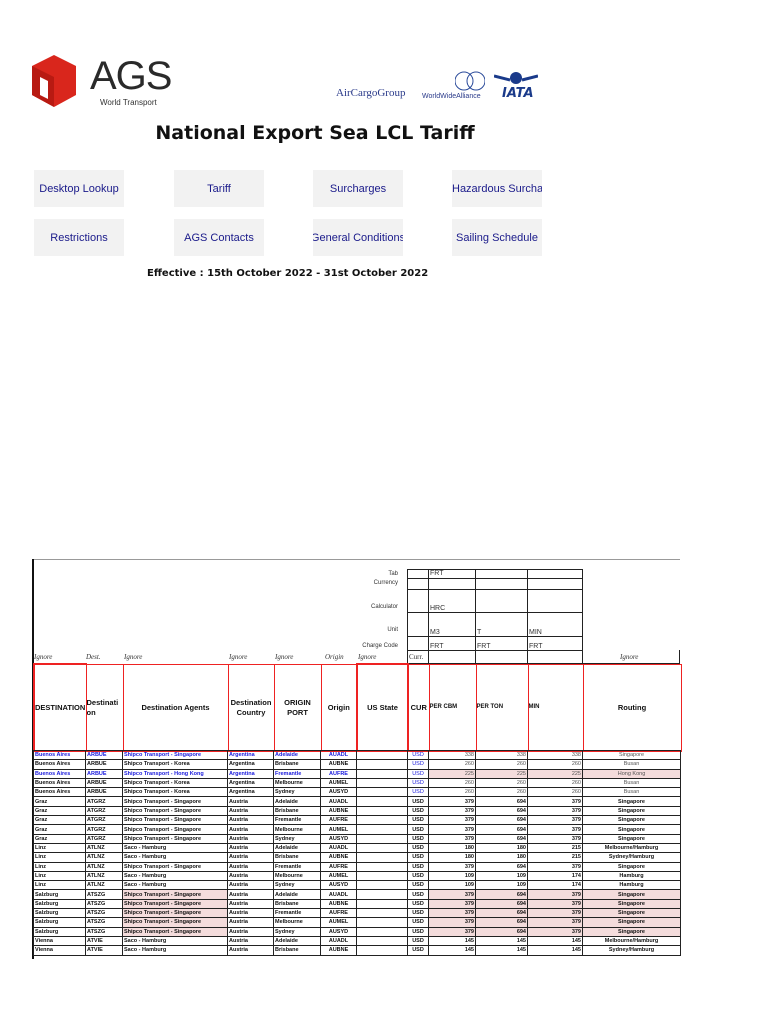  What do you see at coordinates (555, 783) in the screenshot?
I see `cell-min: 260` at bounding box center [555, 783].